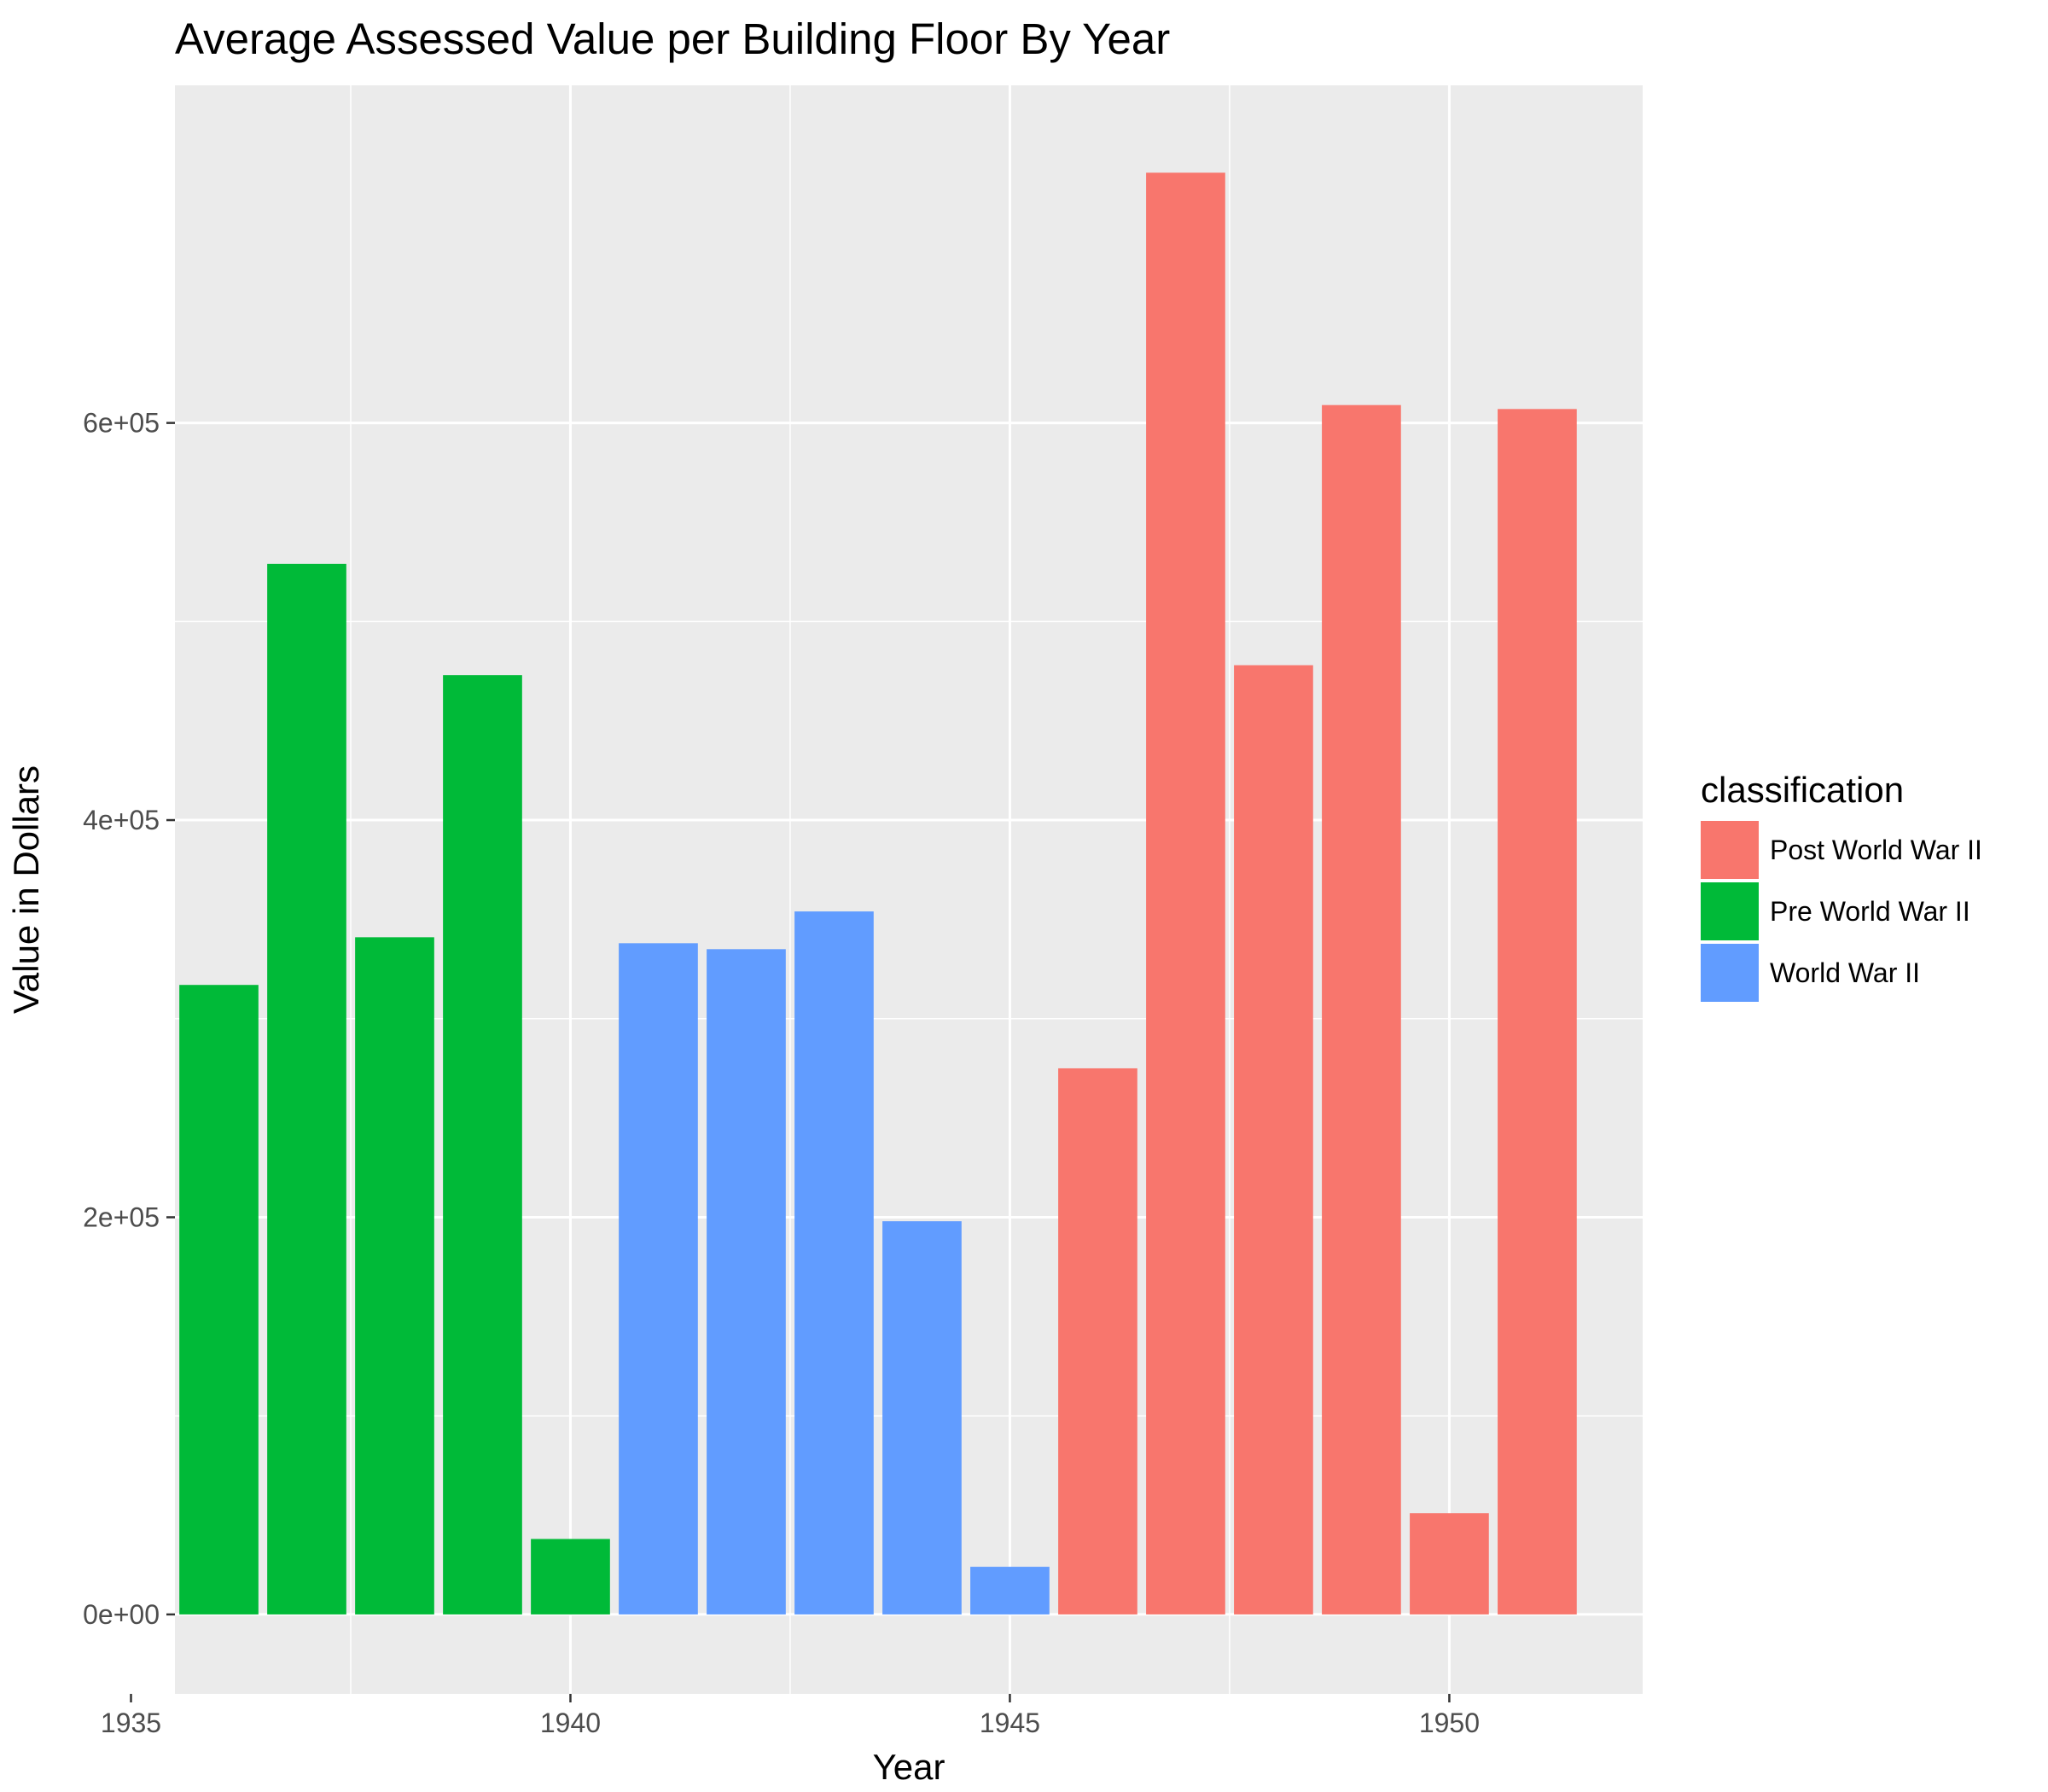 The height and width of the screenshot is (1792, 2048). I want to click on y-tick-label: 0e+00, so click(122, 1614).